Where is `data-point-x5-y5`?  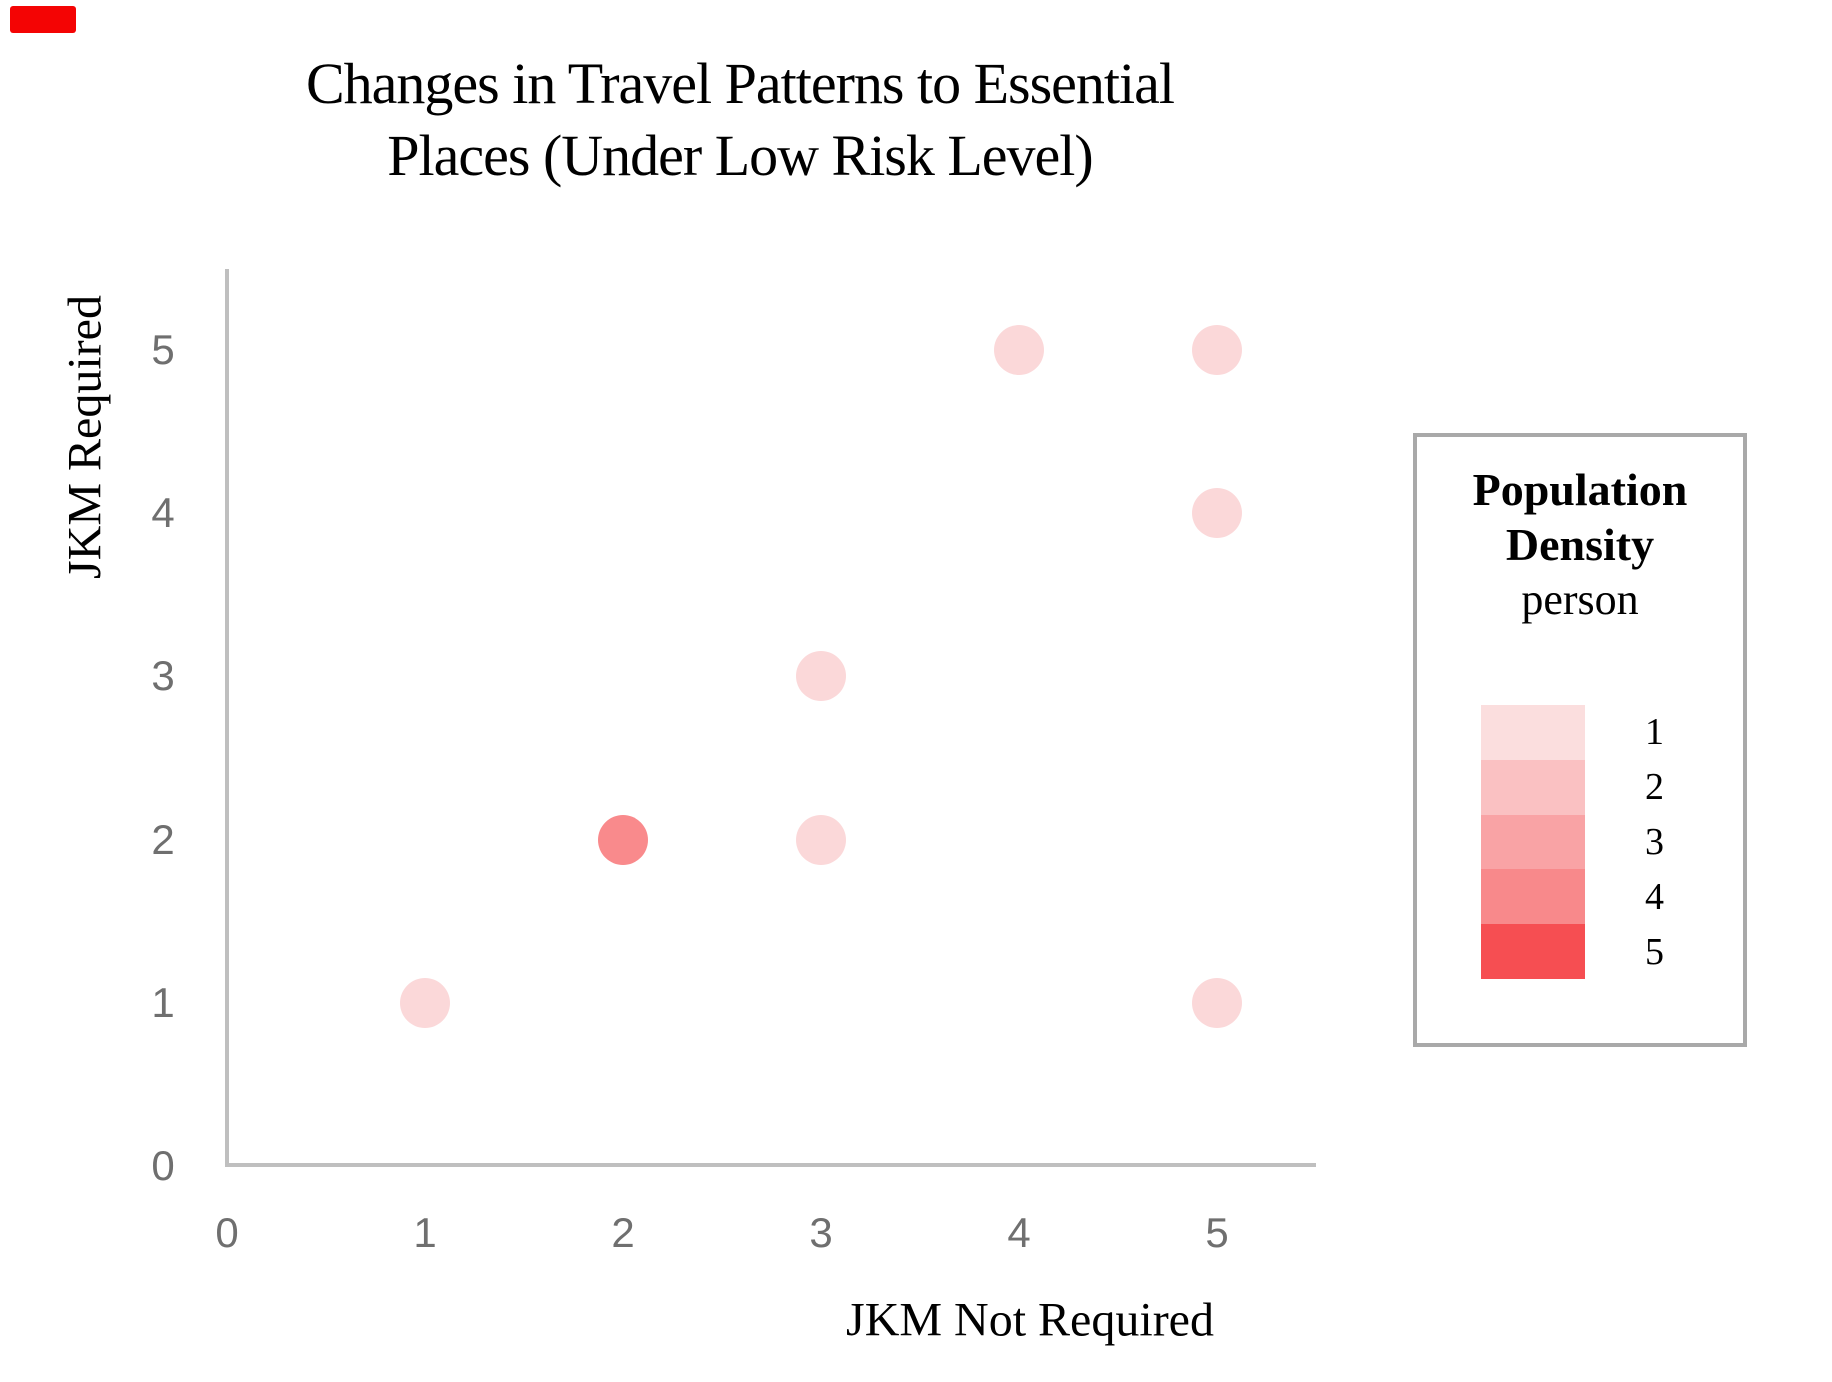 data-point-x5-y5 is located at coordinates (1217, 350).